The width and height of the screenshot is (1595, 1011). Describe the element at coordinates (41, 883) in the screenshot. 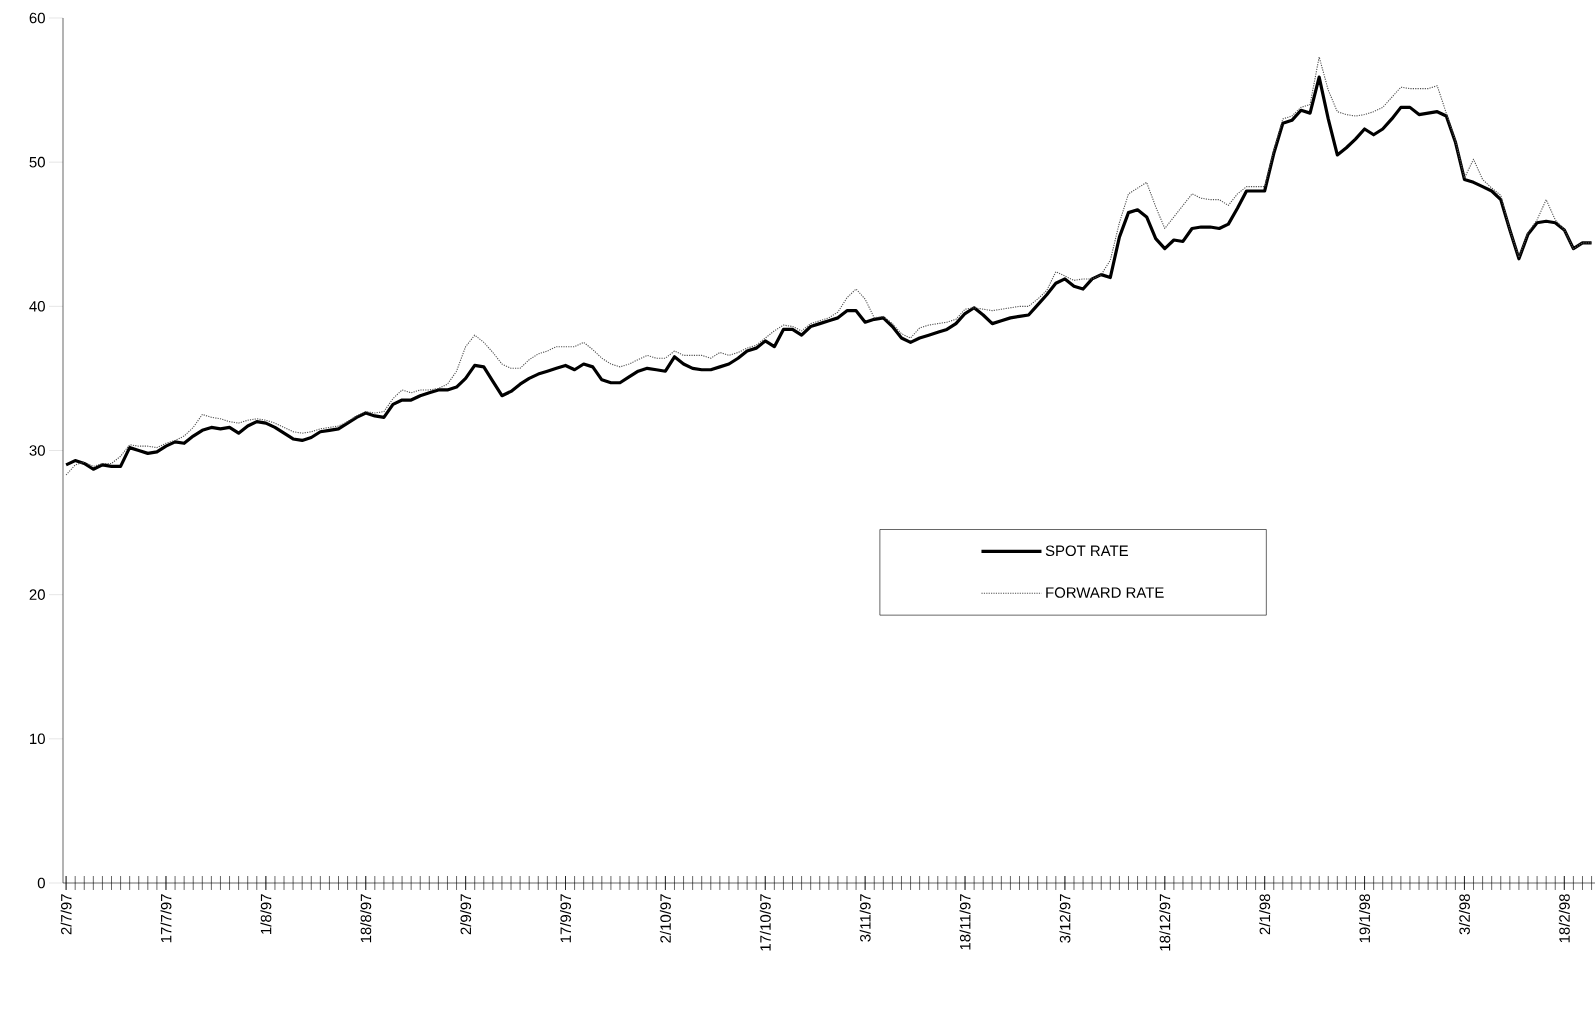

I see `y-tick-label: 0` at that location.